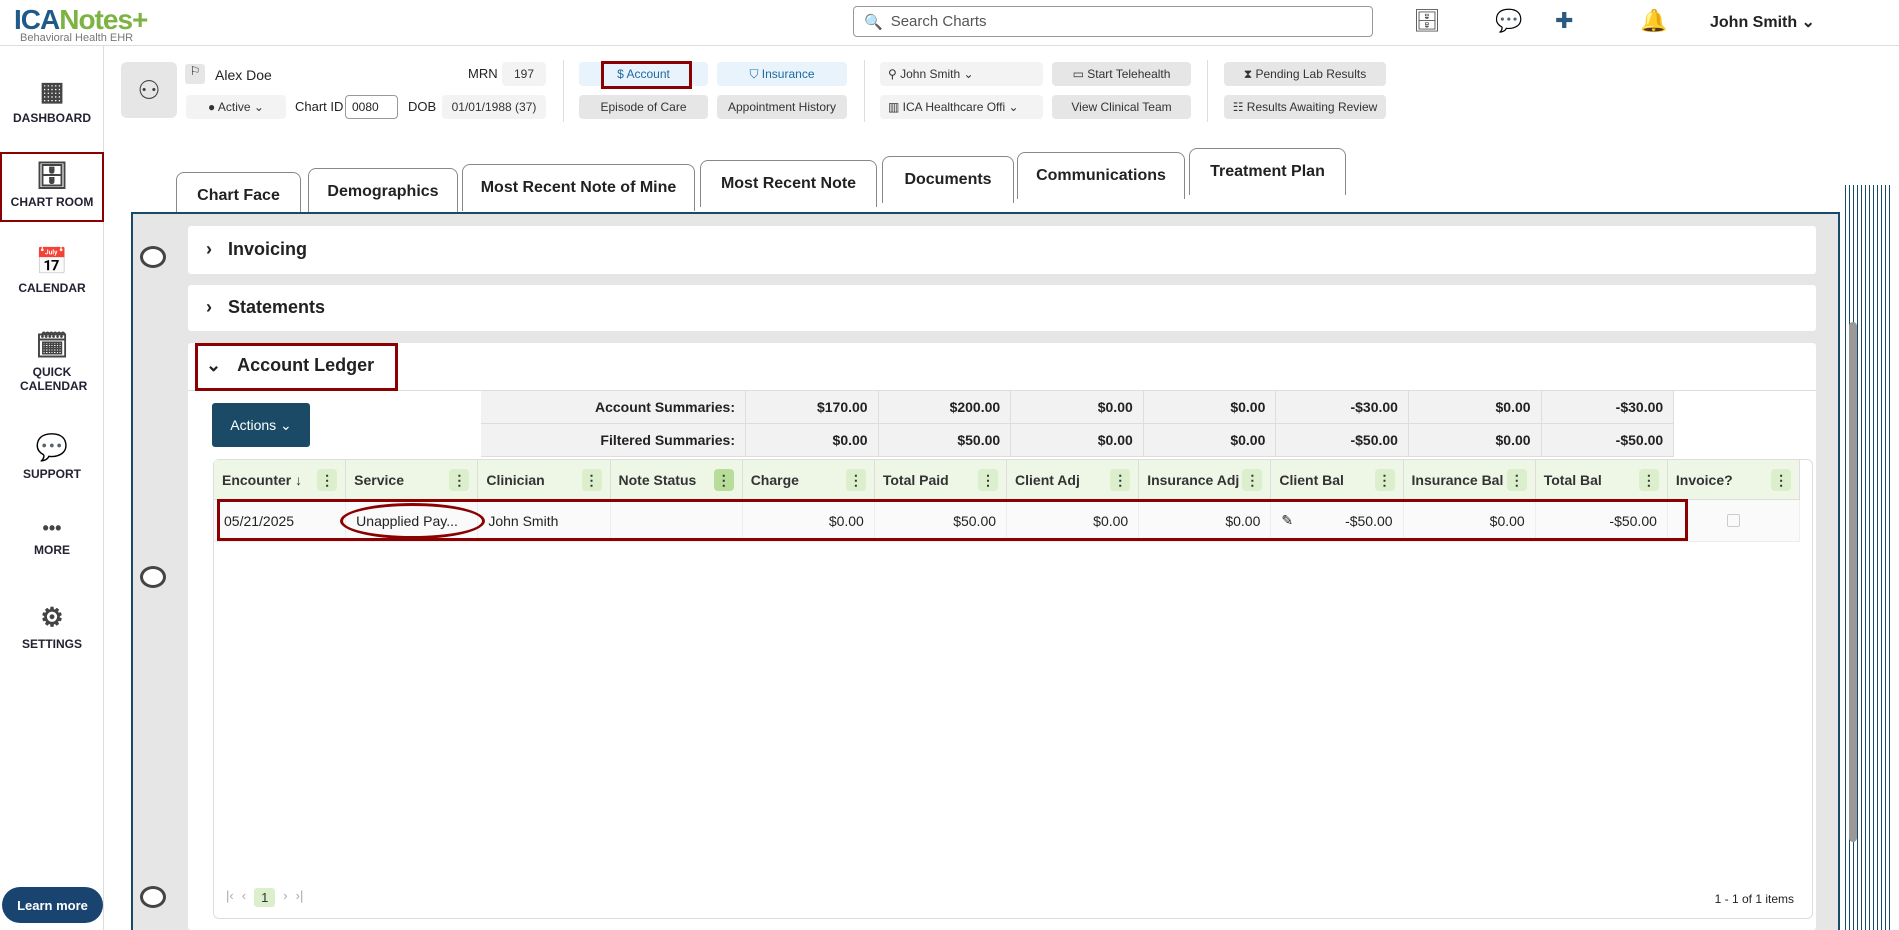  What do you see at coordinates (1509, 20) in the screenshot?
I see `messages-icon: 💬` at bounding box center [1509, 20].